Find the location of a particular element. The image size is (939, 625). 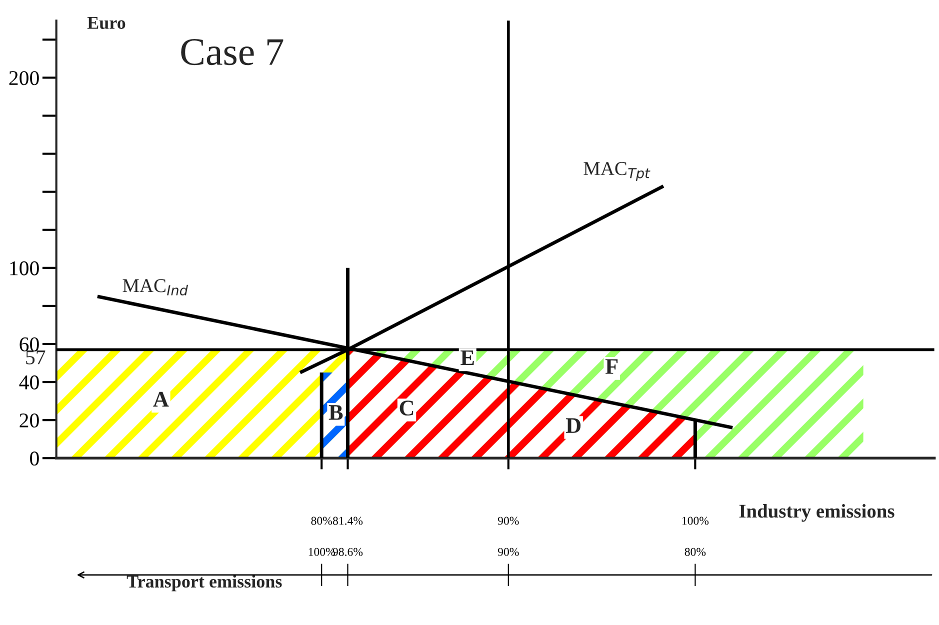

annotation: D is located at coordinates (573, 425).